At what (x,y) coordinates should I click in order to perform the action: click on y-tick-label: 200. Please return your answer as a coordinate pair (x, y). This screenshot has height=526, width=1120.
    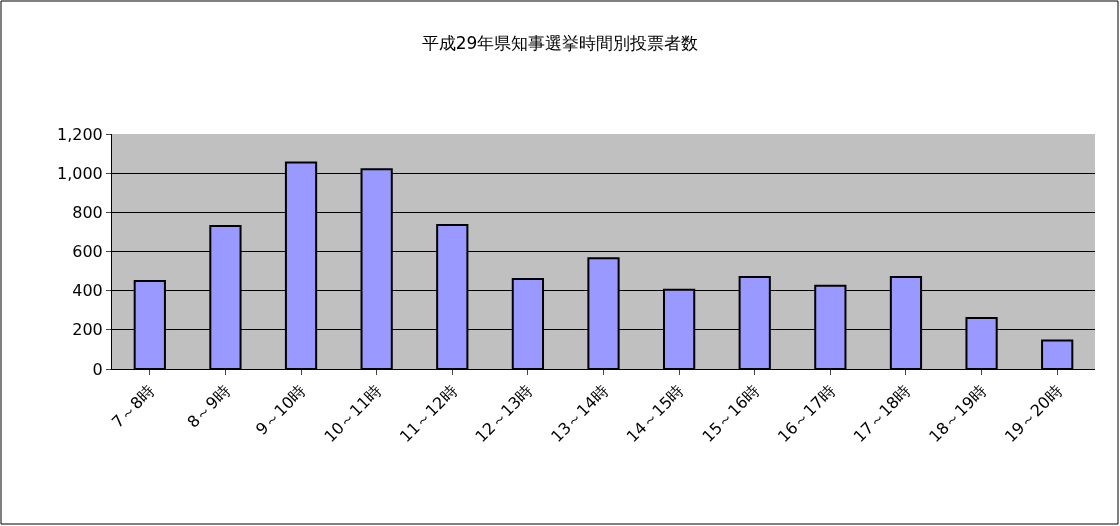
    Looking at the image, I should click on (87, 330).